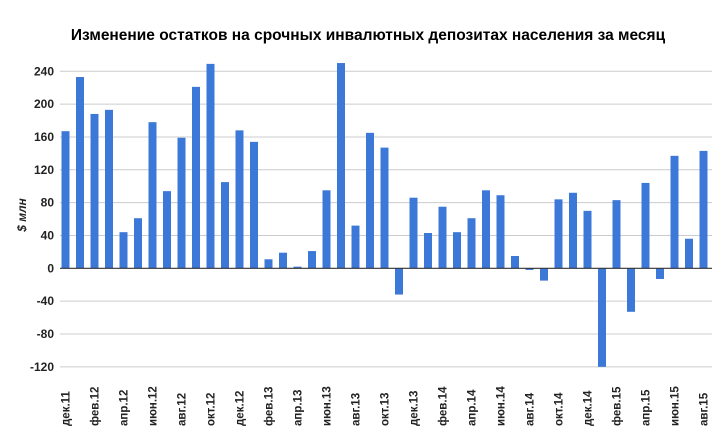 This screenshot has width=724, height=440. What do you see at coordinates (357, 409) in the screenshot?
I see `x-tick-label: авг.13` at bounding box center [357, 409].